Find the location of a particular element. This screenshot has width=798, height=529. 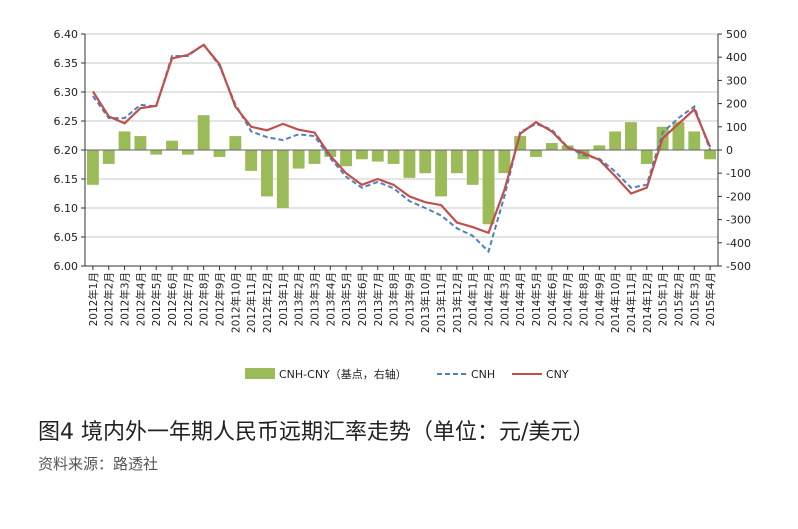

right-tick-label: -200 is located at coordinates (738, 196).